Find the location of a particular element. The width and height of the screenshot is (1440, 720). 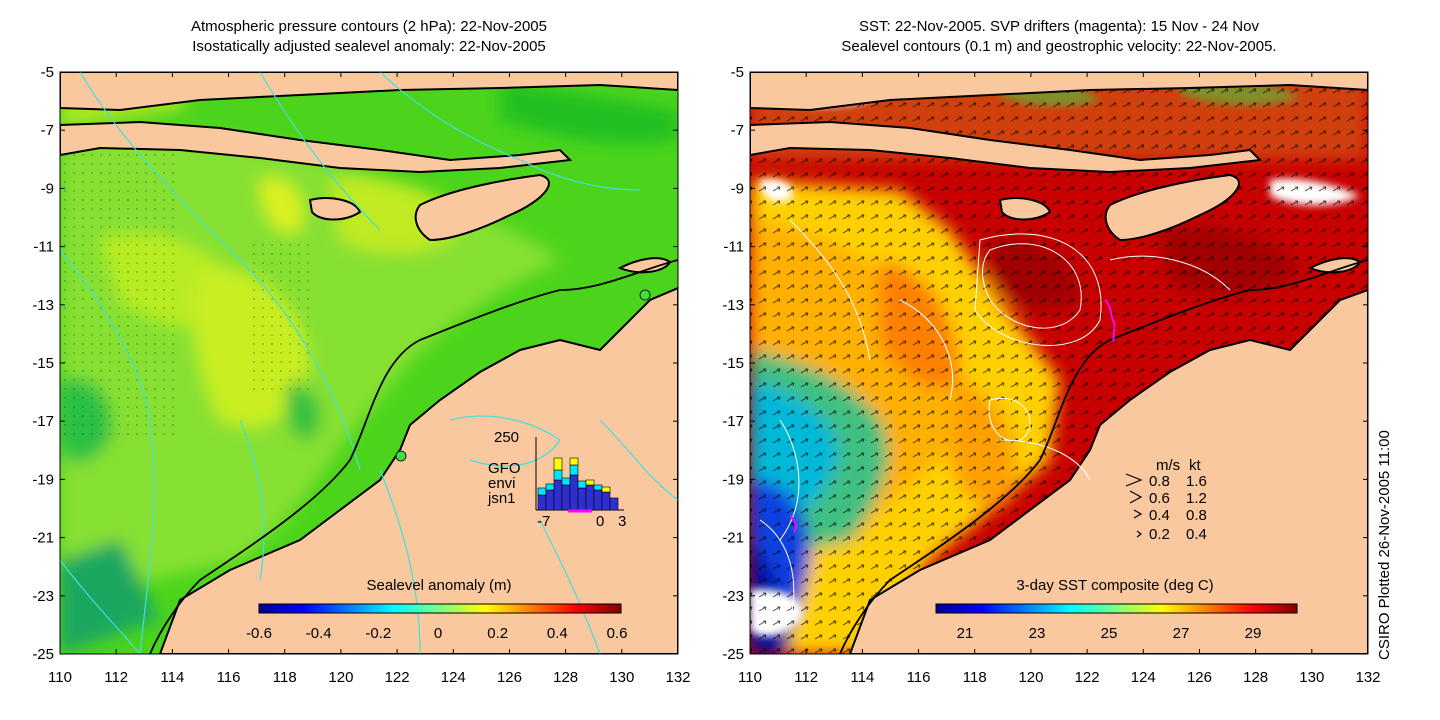

velocity-legend-header-ms: m/s is located at coordinates (1168, 465).